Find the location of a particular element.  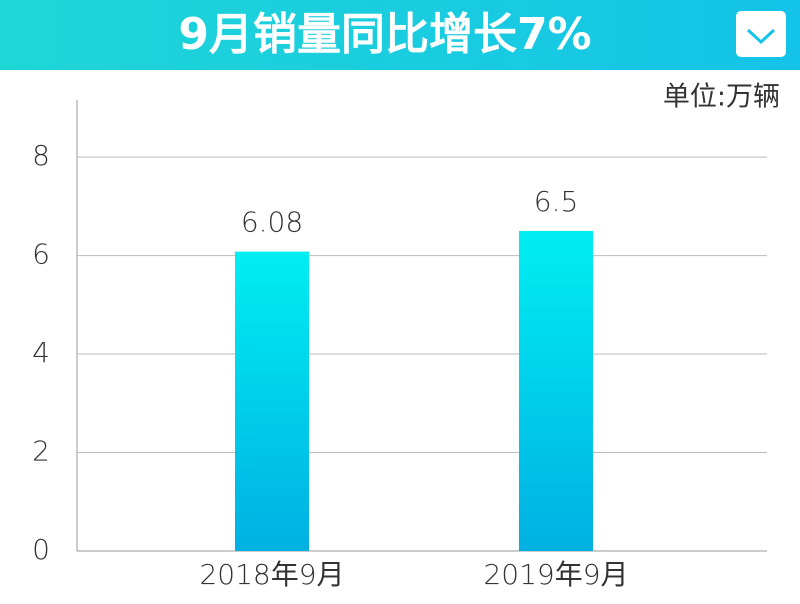

unit-label: 单位:万辆 is located at coordinates (721, 97).